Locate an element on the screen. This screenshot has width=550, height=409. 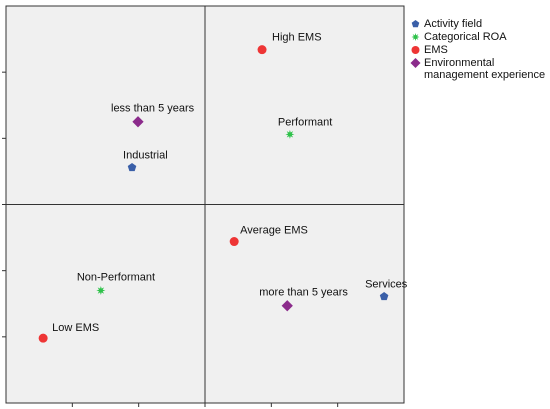
legend-label: Categorical ROA is located at coordinates (465, 37).